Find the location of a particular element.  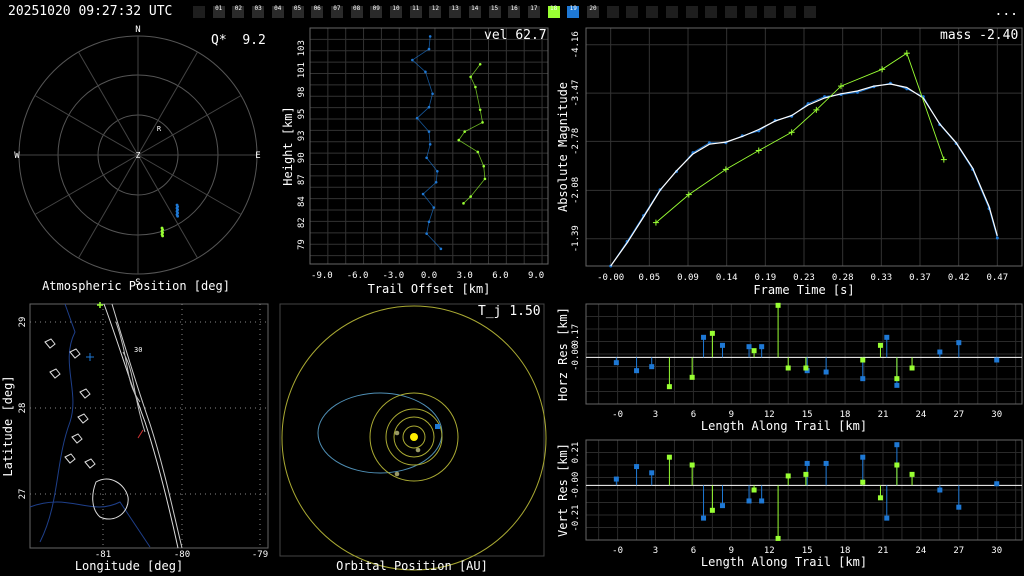

camera-slot: 06 is located at coordinates (317, 11).